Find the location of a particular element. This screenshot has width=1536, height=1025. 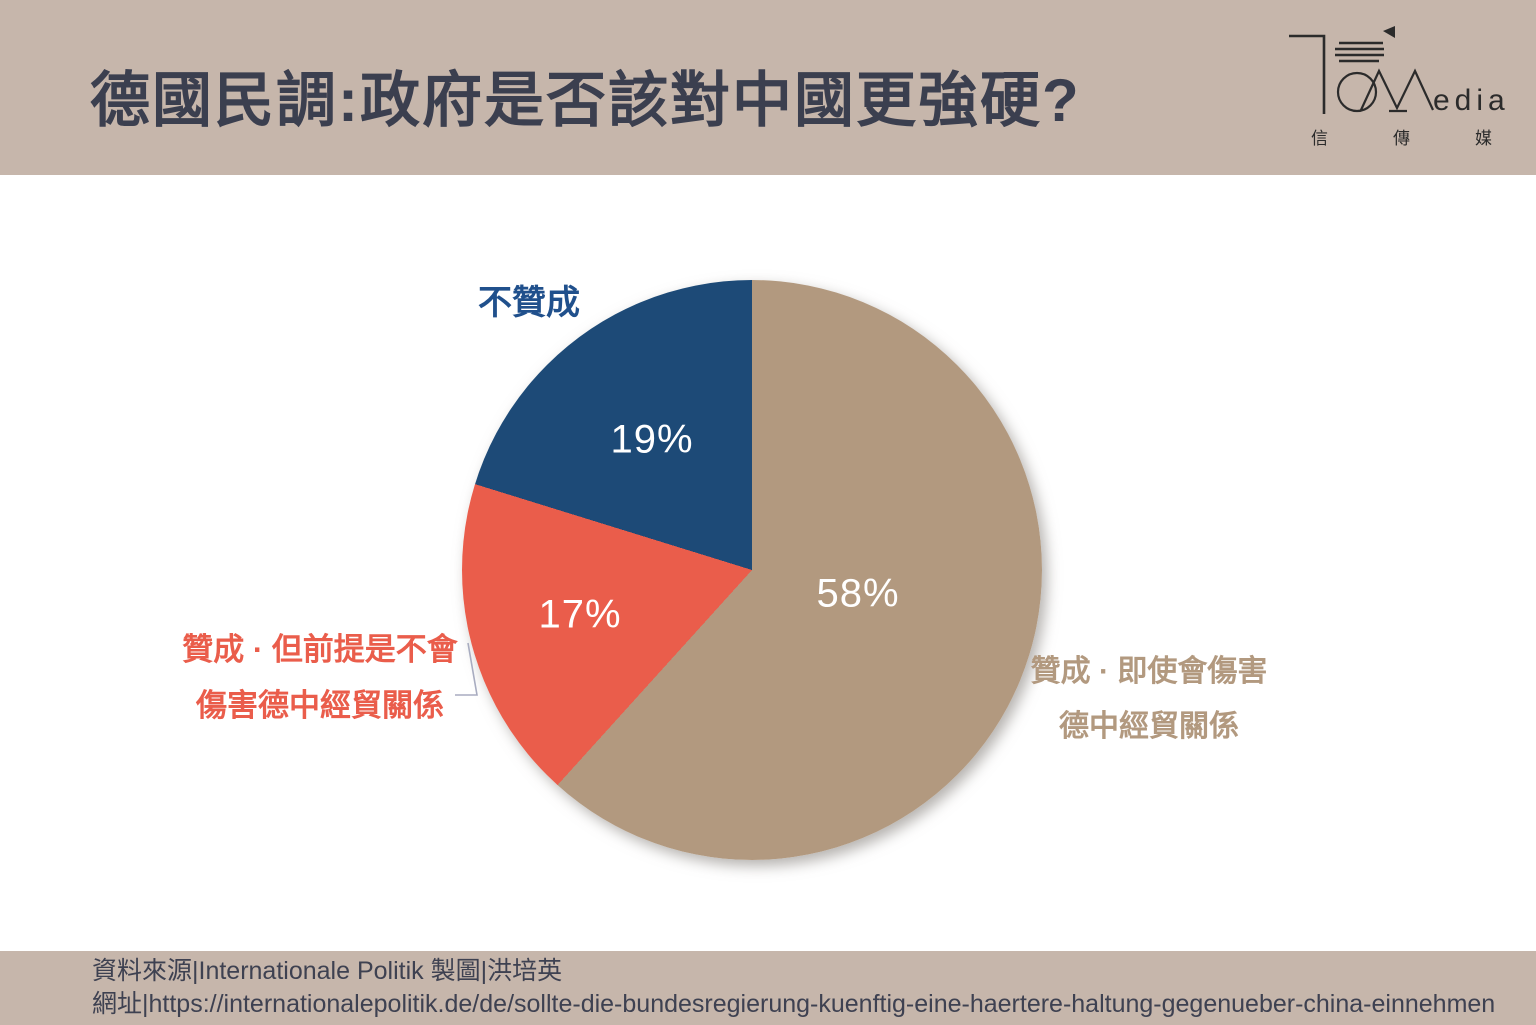

slice-label-conditional-line2: 傷害德中經貿關係 is located at coordinates (320, 705).